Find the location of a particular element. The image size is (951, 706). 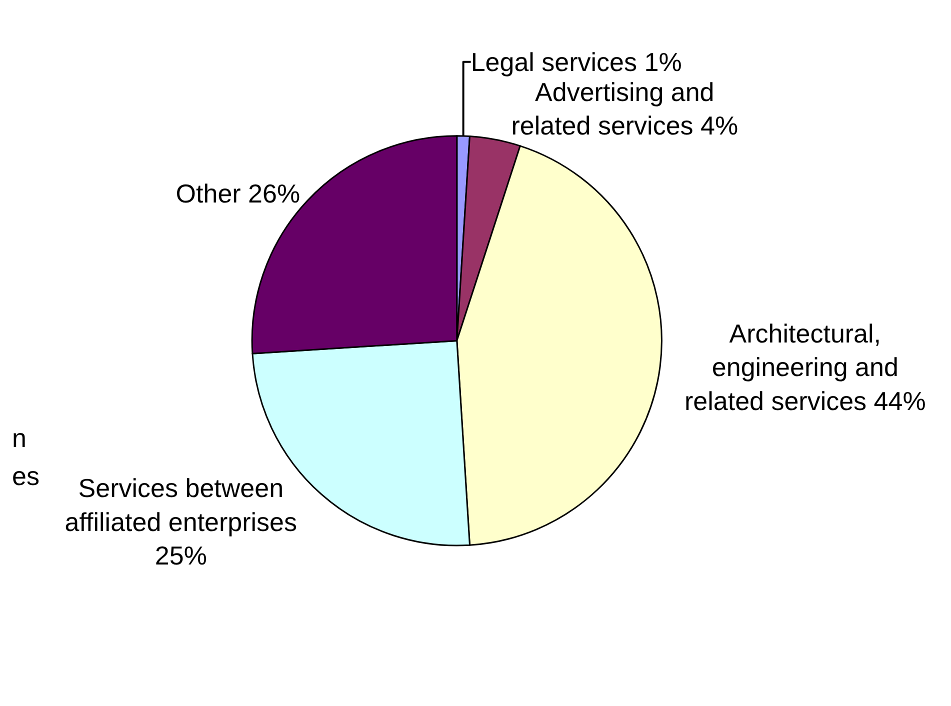

slice-label: Services between affiliated enterprises is located at coordinates (181, 504).